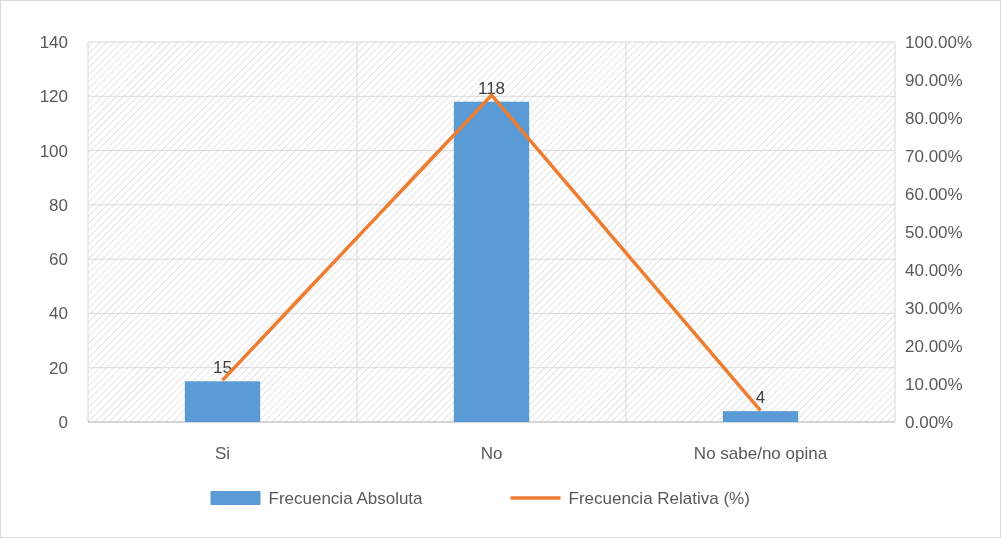 Image resolution: width=1001 pixels, height=538 pixels. What do you see at coordinates (58, 368) in the screenshot?
I see `y-tick-label: 20` at bounding box center [58, 368].